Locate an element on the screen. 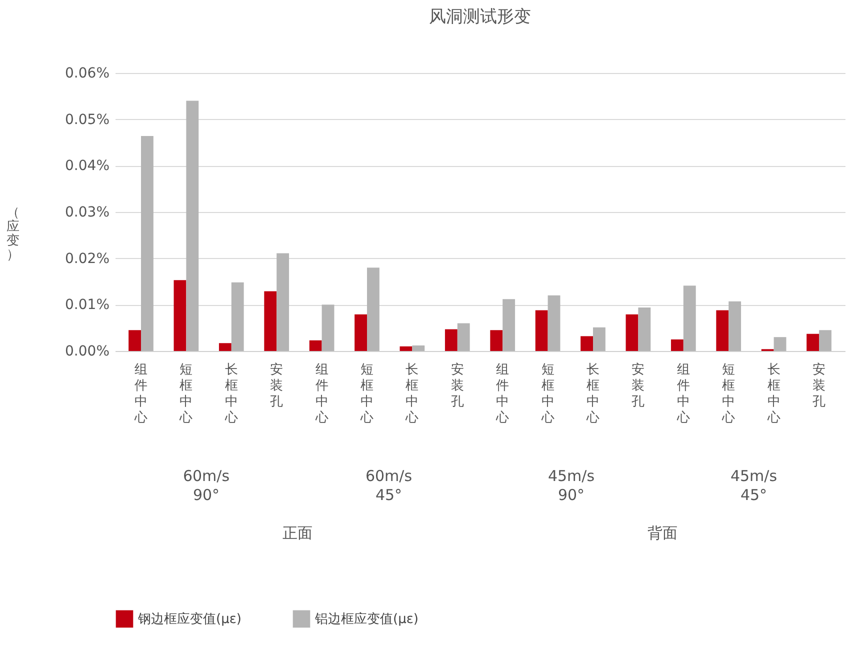  y-tick-label: 0.04% is located at coordinates (87, 166).